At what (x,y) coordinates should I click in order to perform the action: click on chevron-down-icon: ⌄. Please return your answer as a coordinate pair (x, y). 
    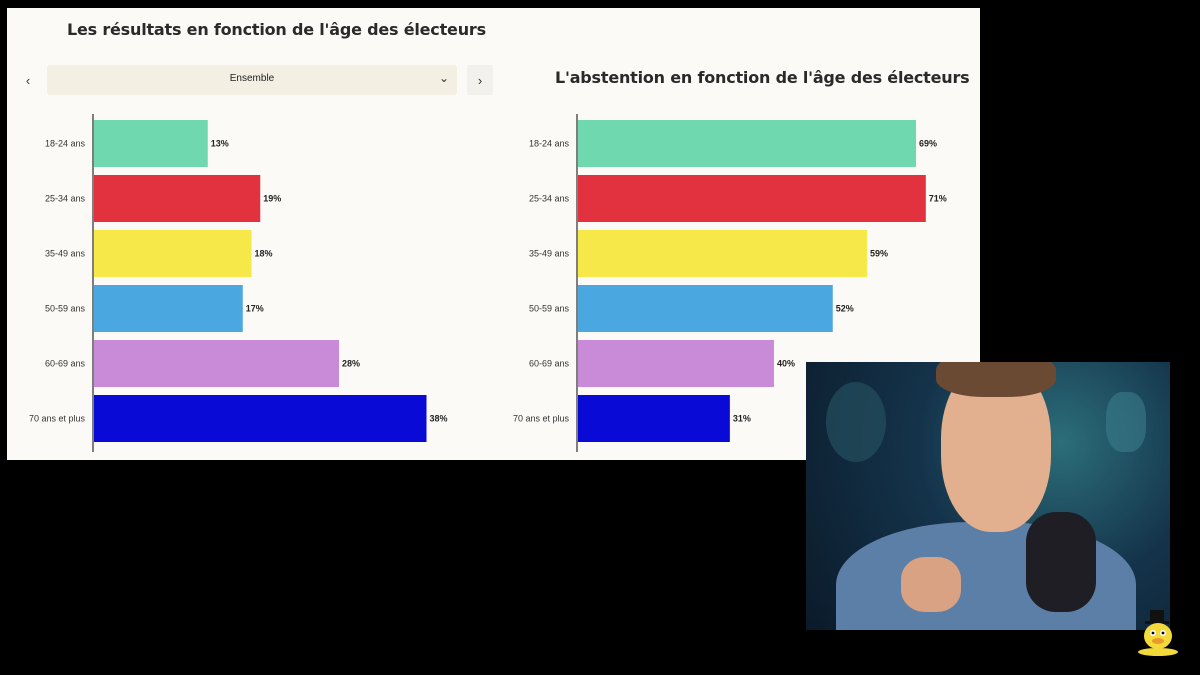
    Looking at the image, I should click on (443, 78).